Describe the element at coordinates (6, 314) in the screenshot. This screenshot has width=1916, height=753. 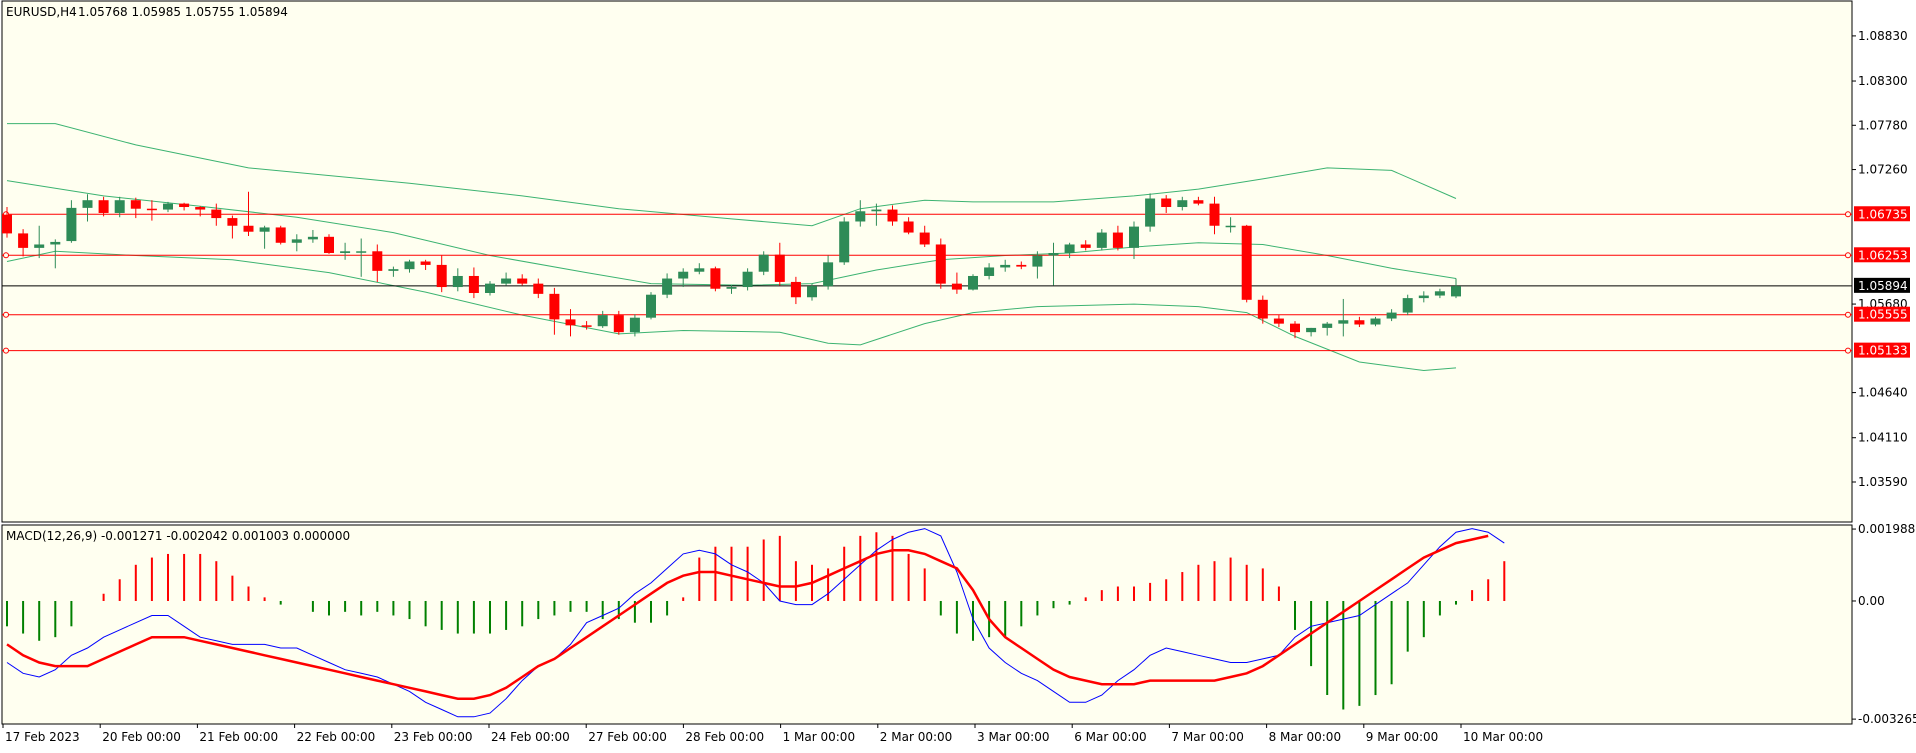
I see `level-anchor-left` at that location.